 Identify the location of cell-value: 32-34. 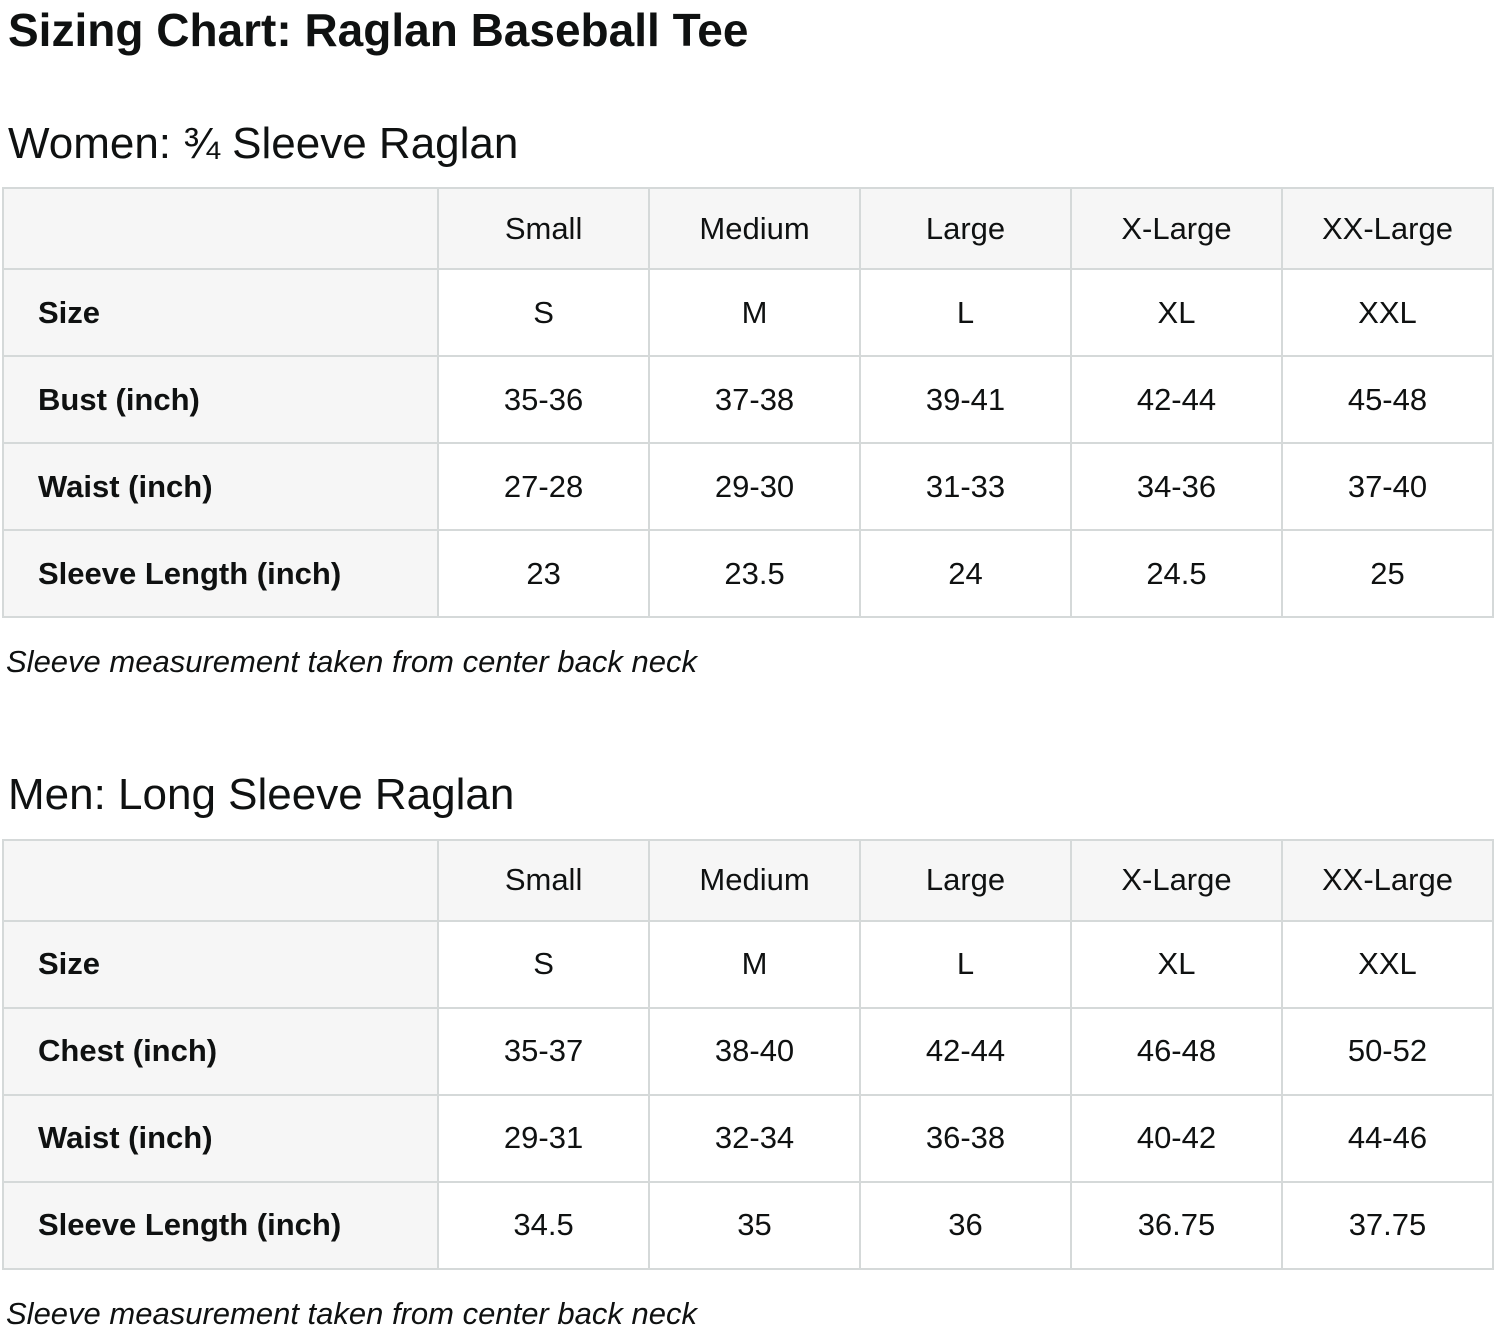
(755, 1138).